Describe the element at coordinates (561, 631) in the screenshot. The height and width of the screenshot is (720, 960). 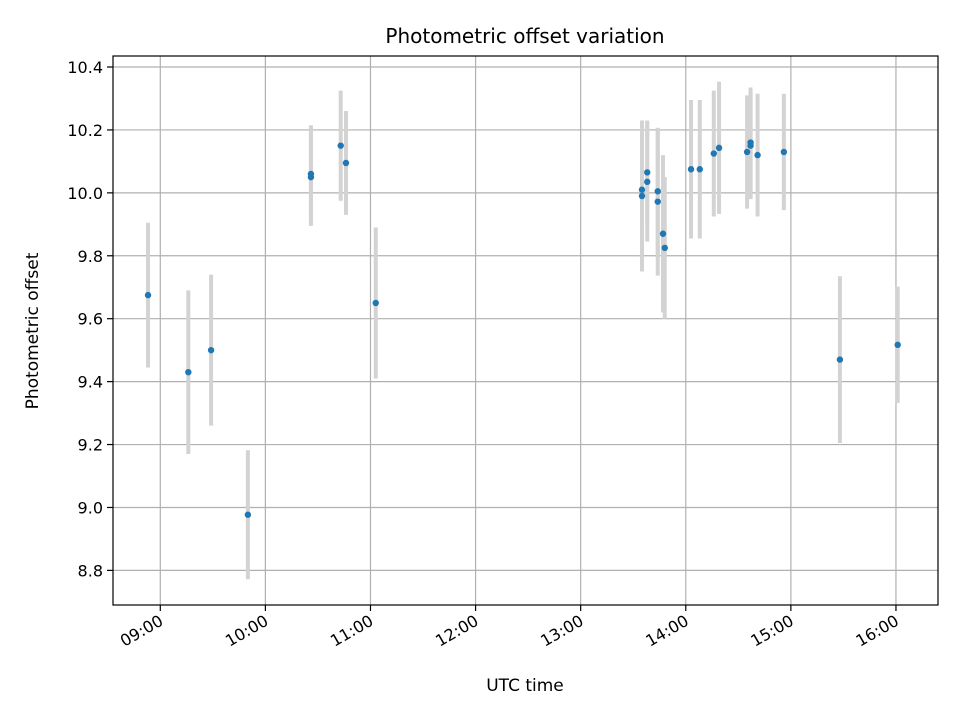
I see `x-tick-label: 13:00` at that location.